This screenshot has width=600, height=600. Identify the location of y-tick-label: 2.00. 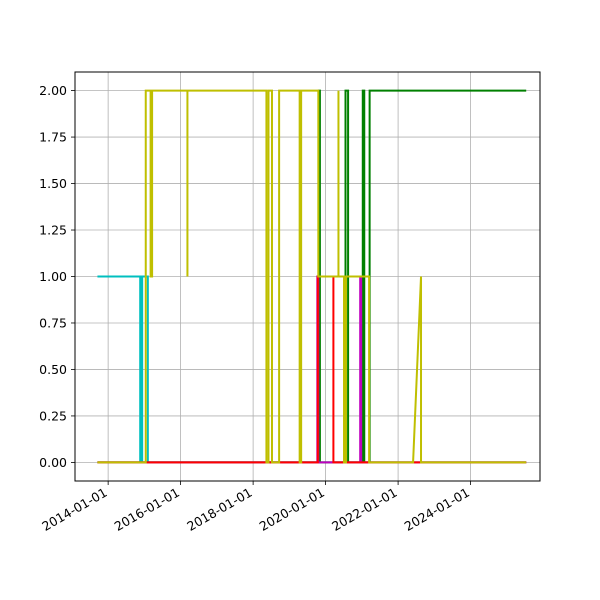
(53, 90).